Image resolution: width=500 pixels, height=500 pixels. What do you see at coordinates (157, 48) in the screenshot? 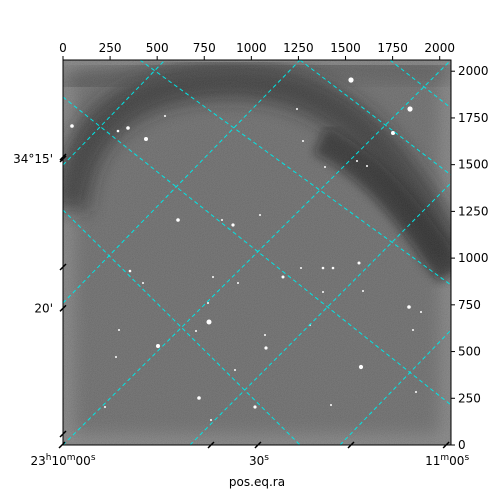
I see `x-tick-label: 500` at bounding box center [157, 48].